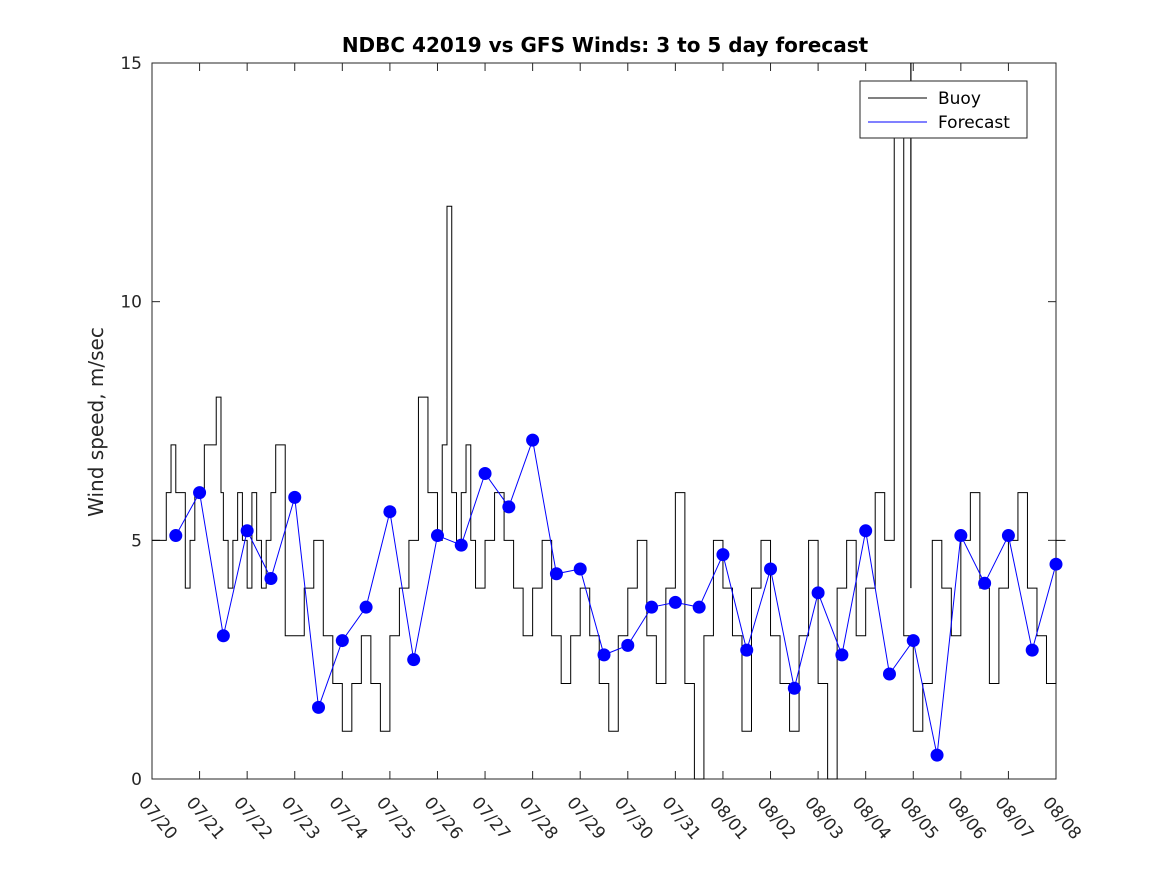 This screenshot has height=875, width=1167. Describe the element at coordinates (136, 541) in the screenshot. I see `y-tick-label: 5` at that location.